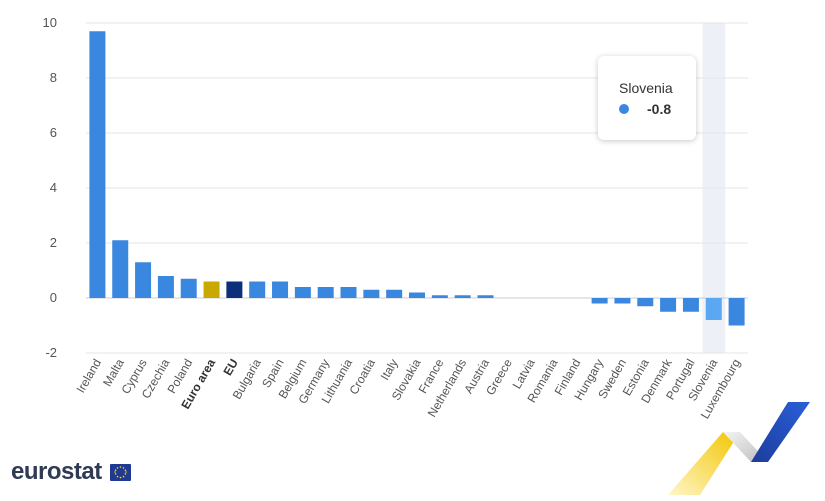  I want to click on tooltip-value: -0.8, so click(659, 109).